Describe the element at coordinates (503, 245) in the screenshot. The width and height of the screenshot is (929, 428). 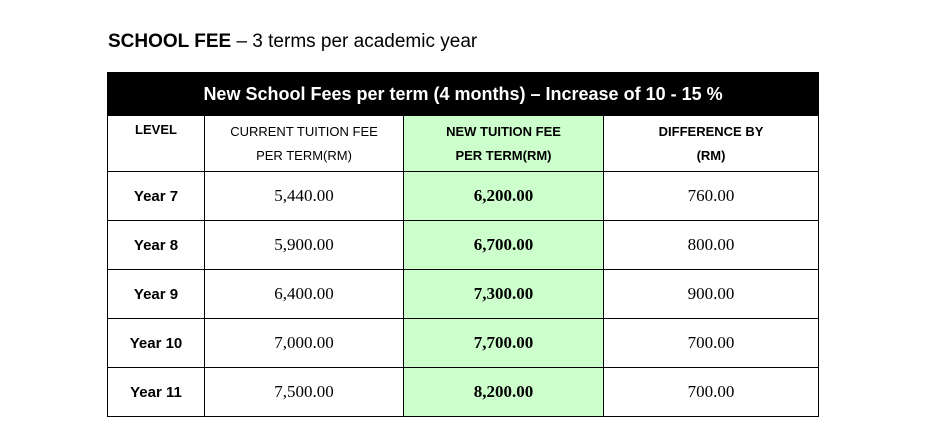
I see `new-fee-cell: 6,700.00` at that location.